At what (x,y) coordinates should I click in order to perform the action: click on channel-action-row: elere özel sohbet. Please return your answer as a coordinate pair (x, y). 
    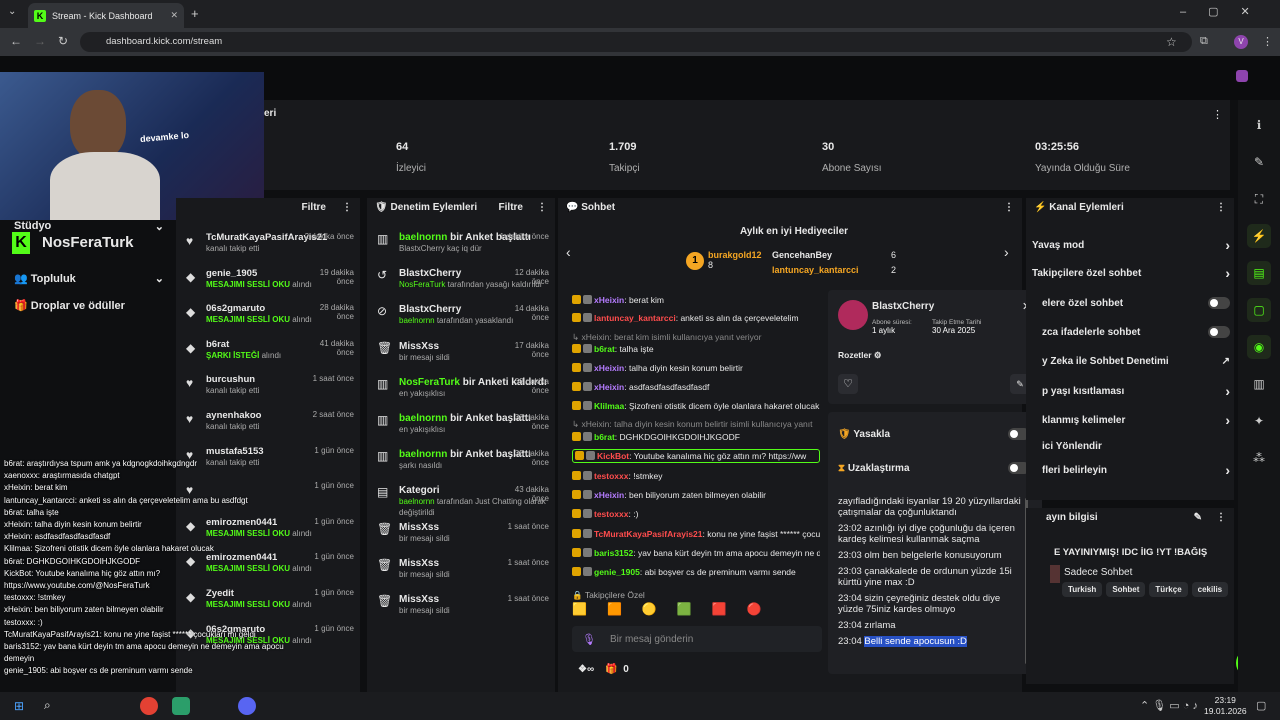
    Looking at the image, I should click on (1136, 303).